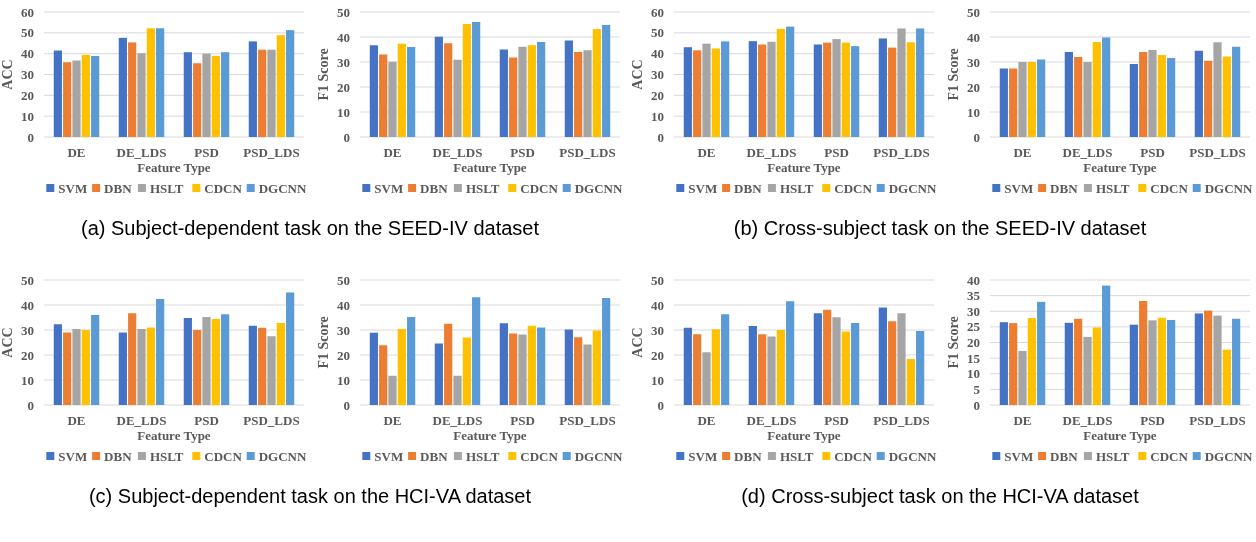 This screenshot has width=1256, height=542. What do you see at coordinates (323, 74) in the screenshot?
I see `y-axis-title: F1 Score` at bounding box center [323, 74].